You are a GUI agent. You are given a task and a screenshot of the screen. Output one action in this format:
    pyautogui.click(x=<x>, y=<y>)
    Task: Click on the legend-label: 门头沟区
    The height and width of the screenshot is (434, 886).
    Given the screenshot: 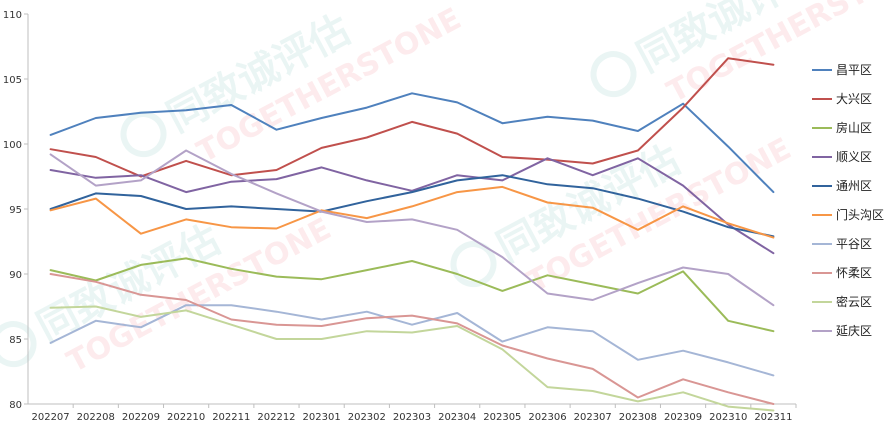 What is the action you would take?
    pyautogui.click(x=860, y=214)
    